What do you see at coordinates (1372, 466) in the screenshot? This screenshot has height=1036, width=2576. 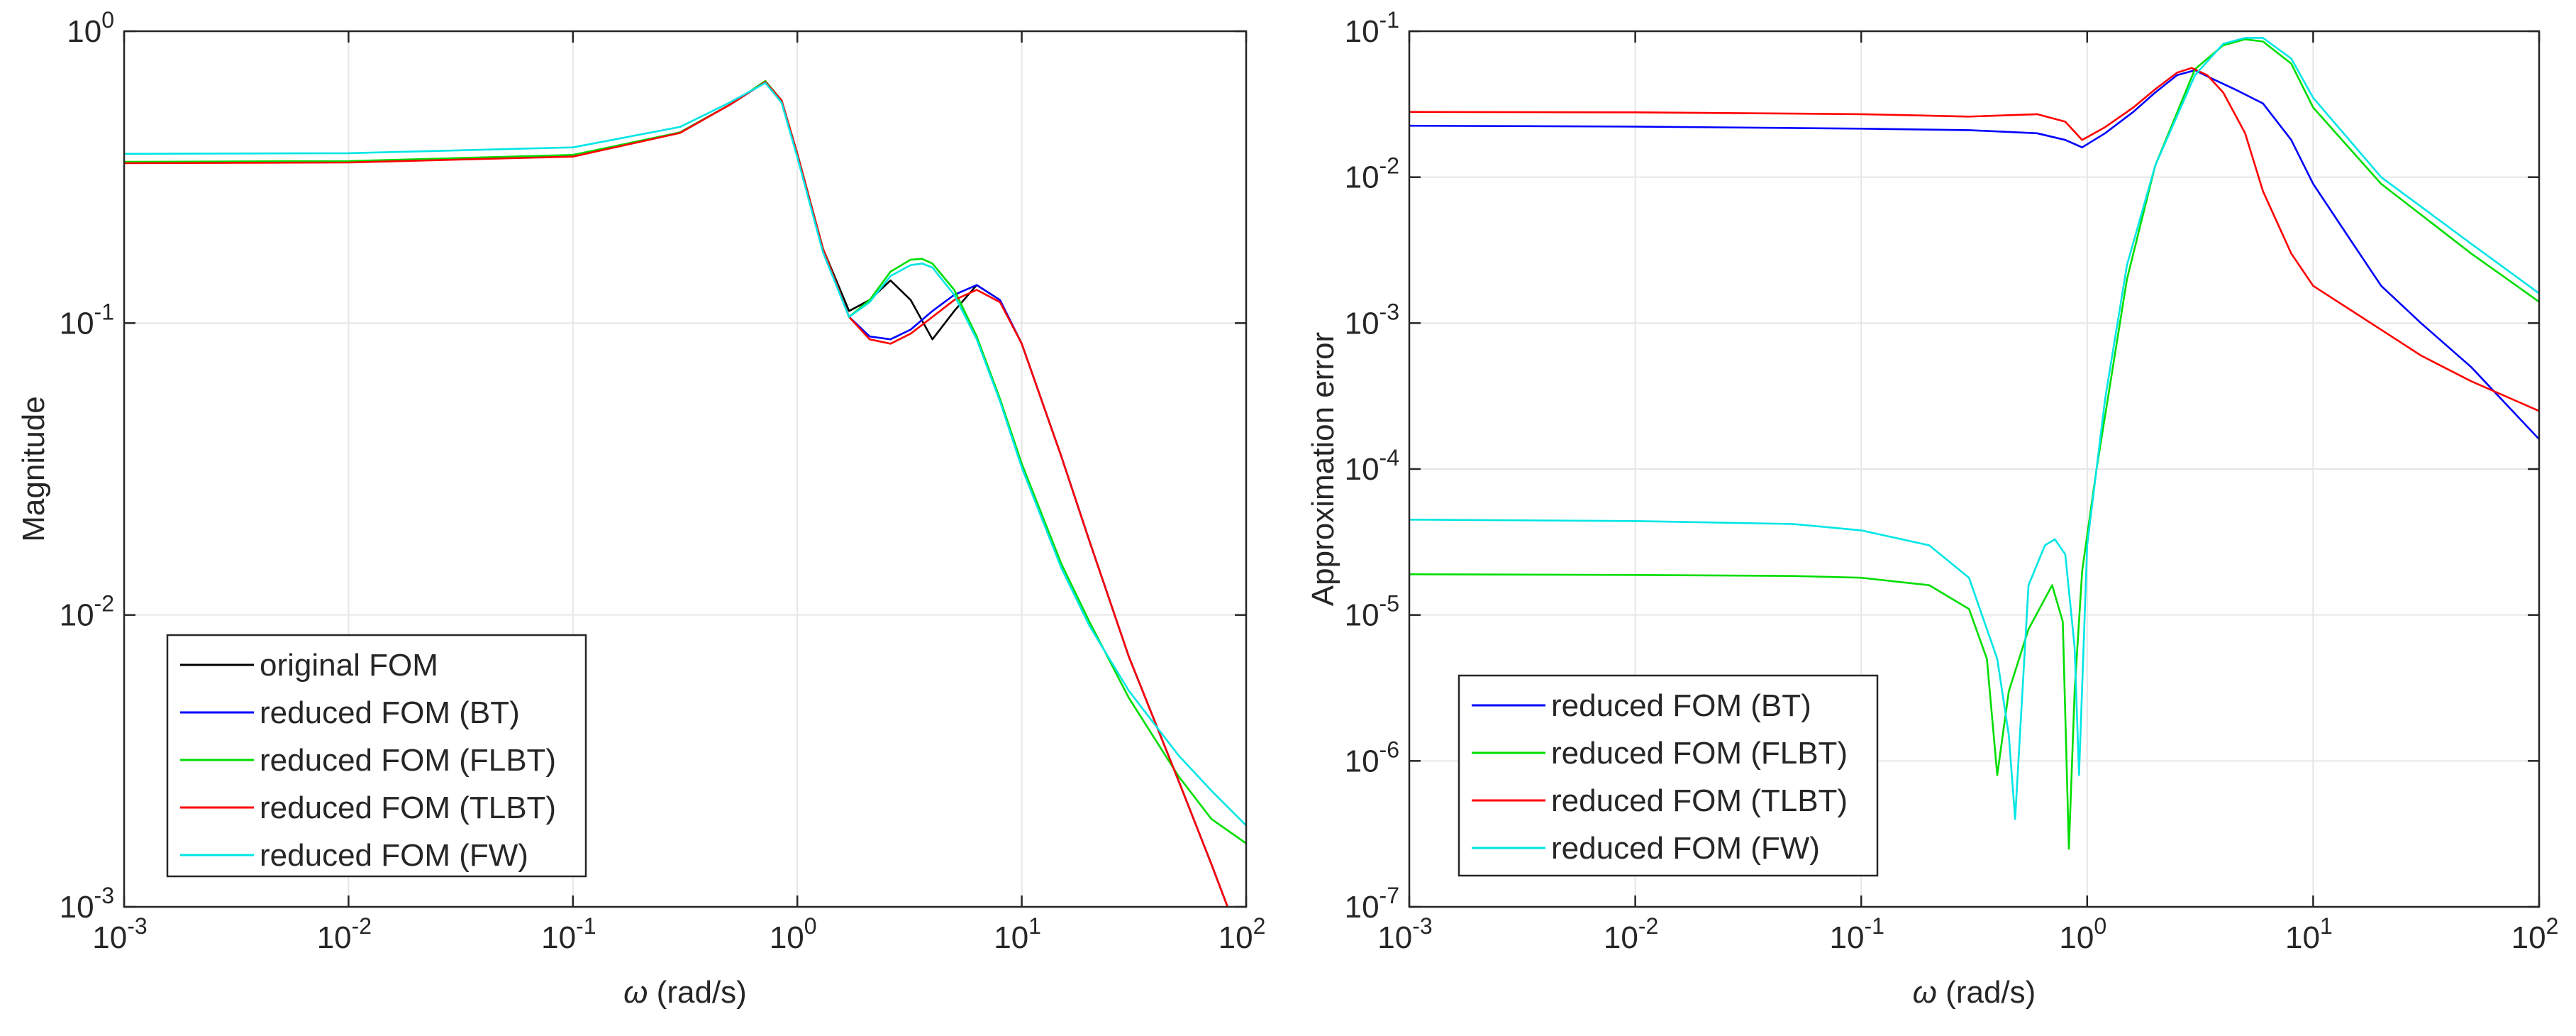 I see `y-tick-label: 10⁻⁴` at bounding box center [1372, 466].